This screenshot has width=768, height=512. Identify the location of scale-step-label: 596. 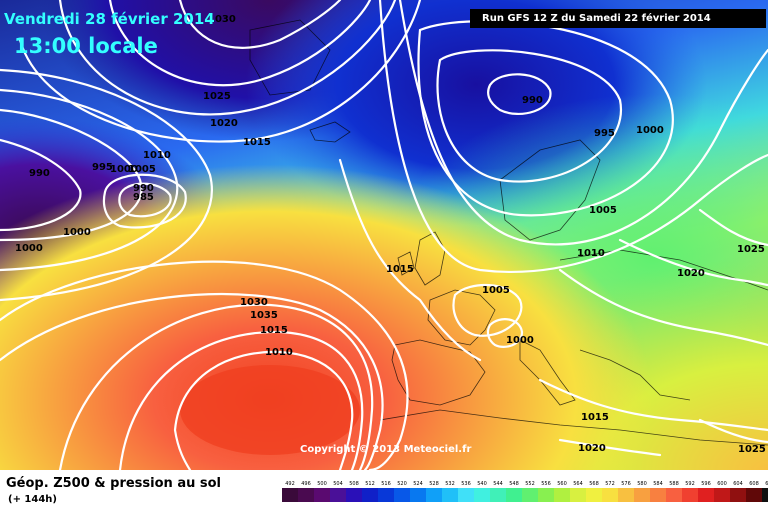
(706, 484).